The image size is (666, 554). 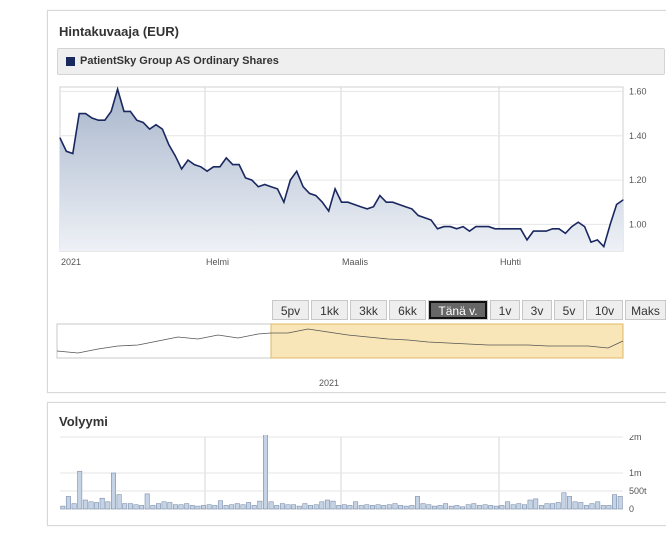 What do you see at coordinates (631, 509) in the screenshot?
I see `volume-tick-label: 0` at bounding box center [631, 509].